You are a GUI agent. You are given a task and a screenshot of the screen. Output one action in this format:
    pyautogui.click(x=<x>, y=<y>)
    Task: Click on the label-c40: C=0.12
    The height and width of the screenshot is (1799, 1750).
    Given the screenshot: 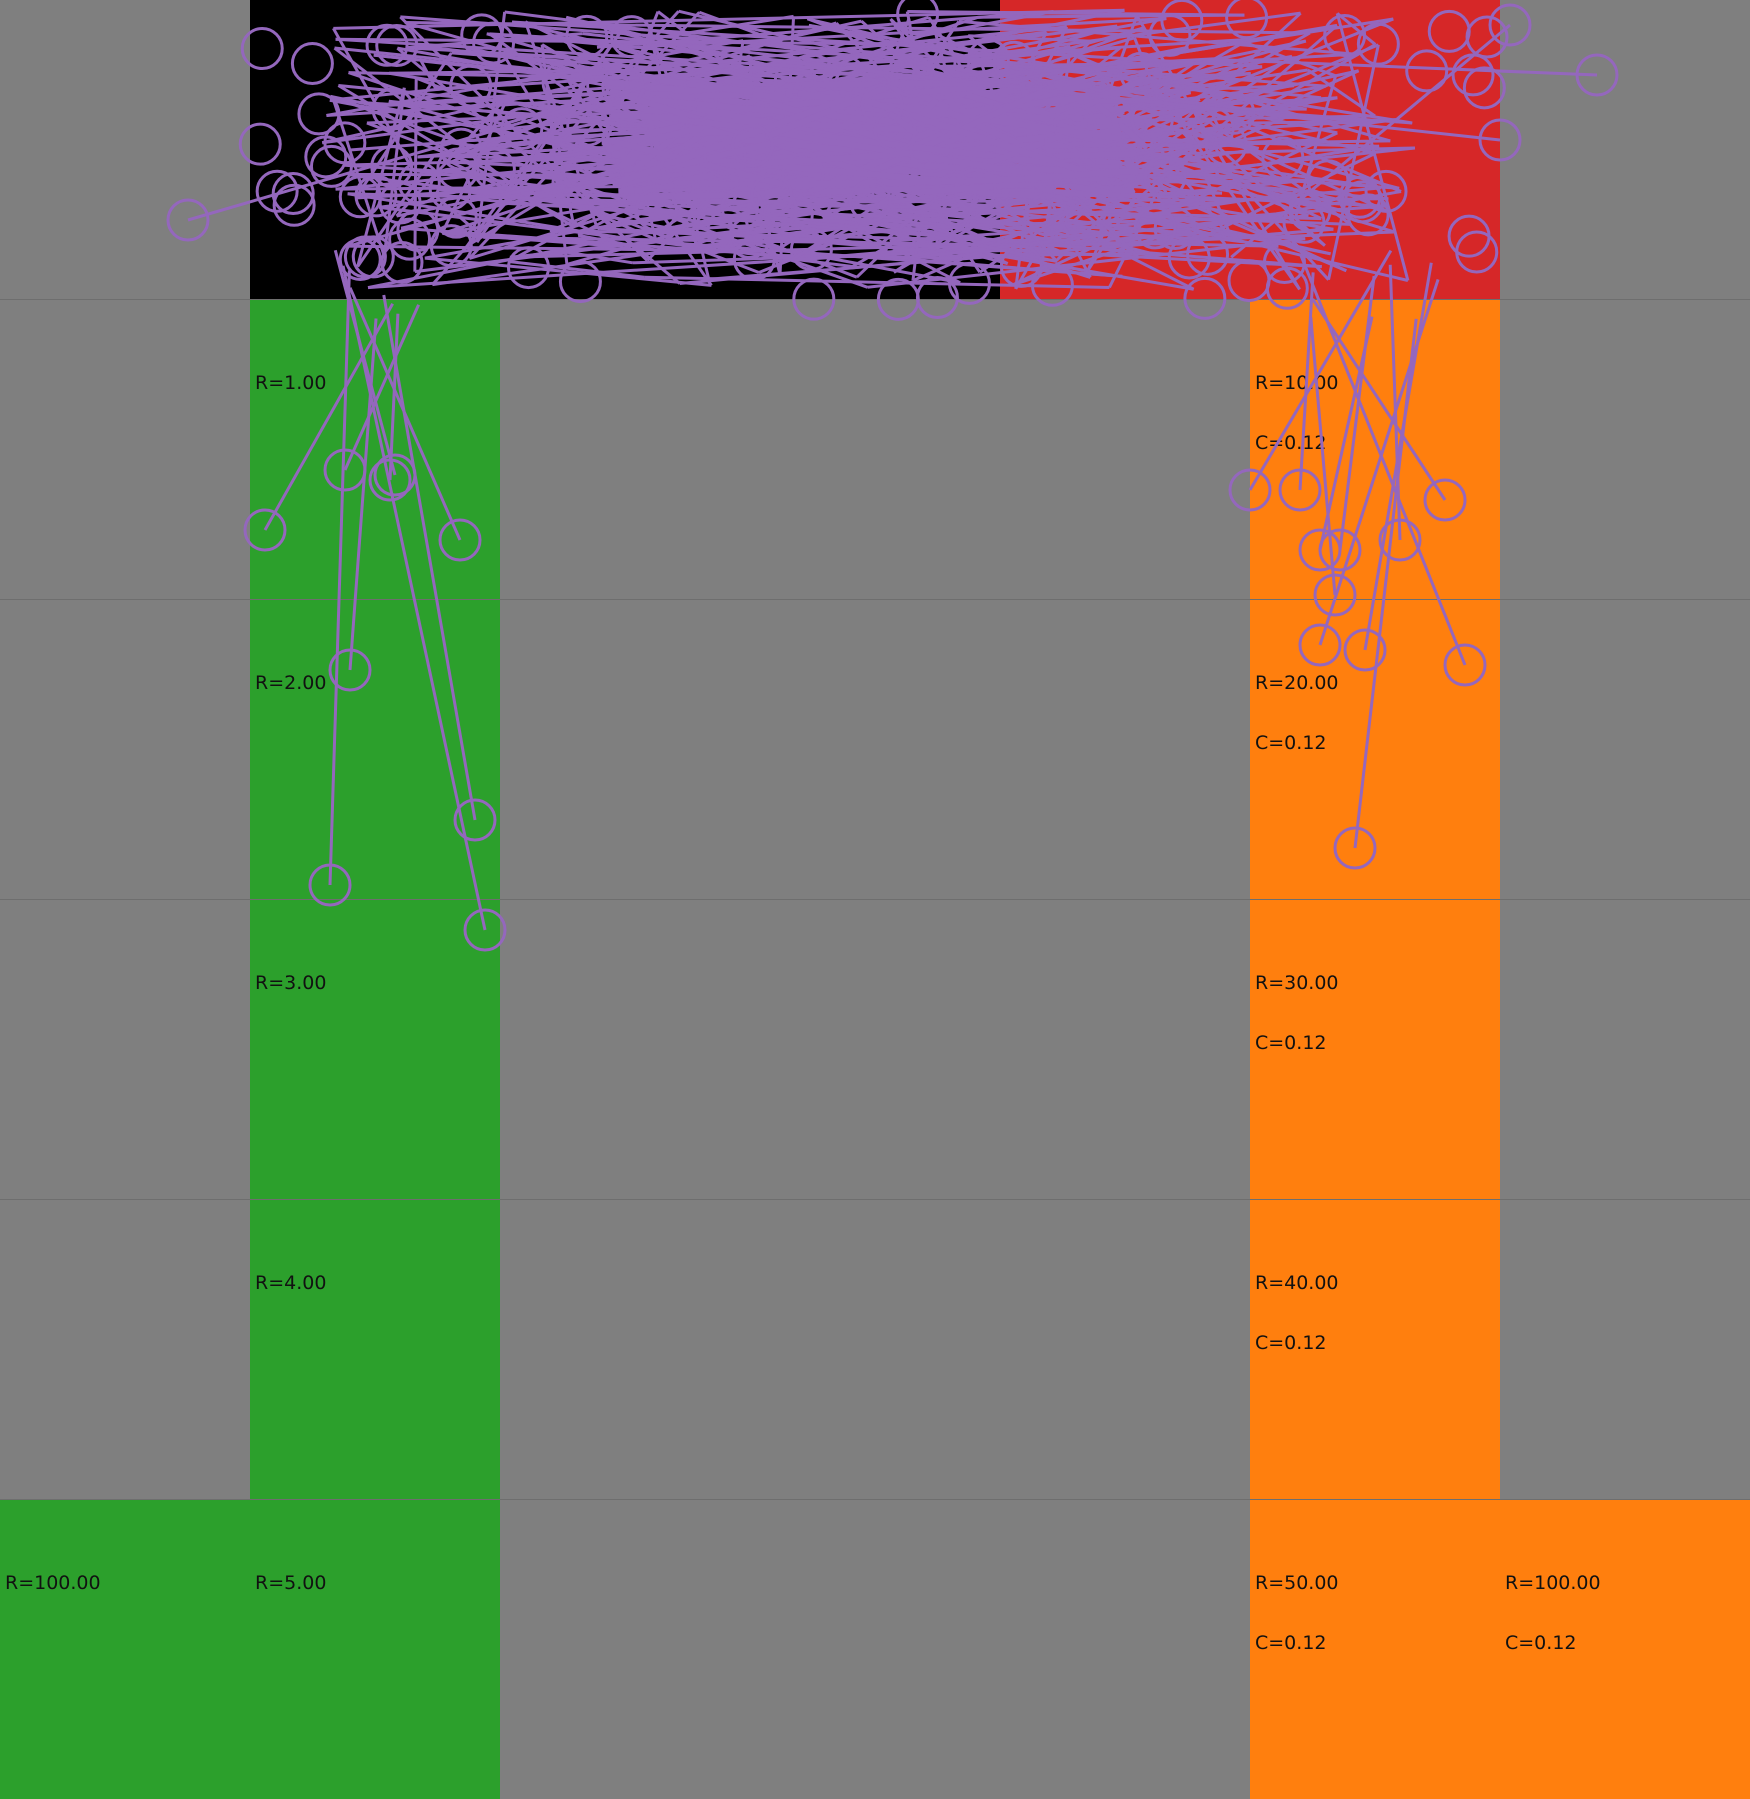 What is the action you would take?
    pyautogui.click(x=1291, y=1343)
    